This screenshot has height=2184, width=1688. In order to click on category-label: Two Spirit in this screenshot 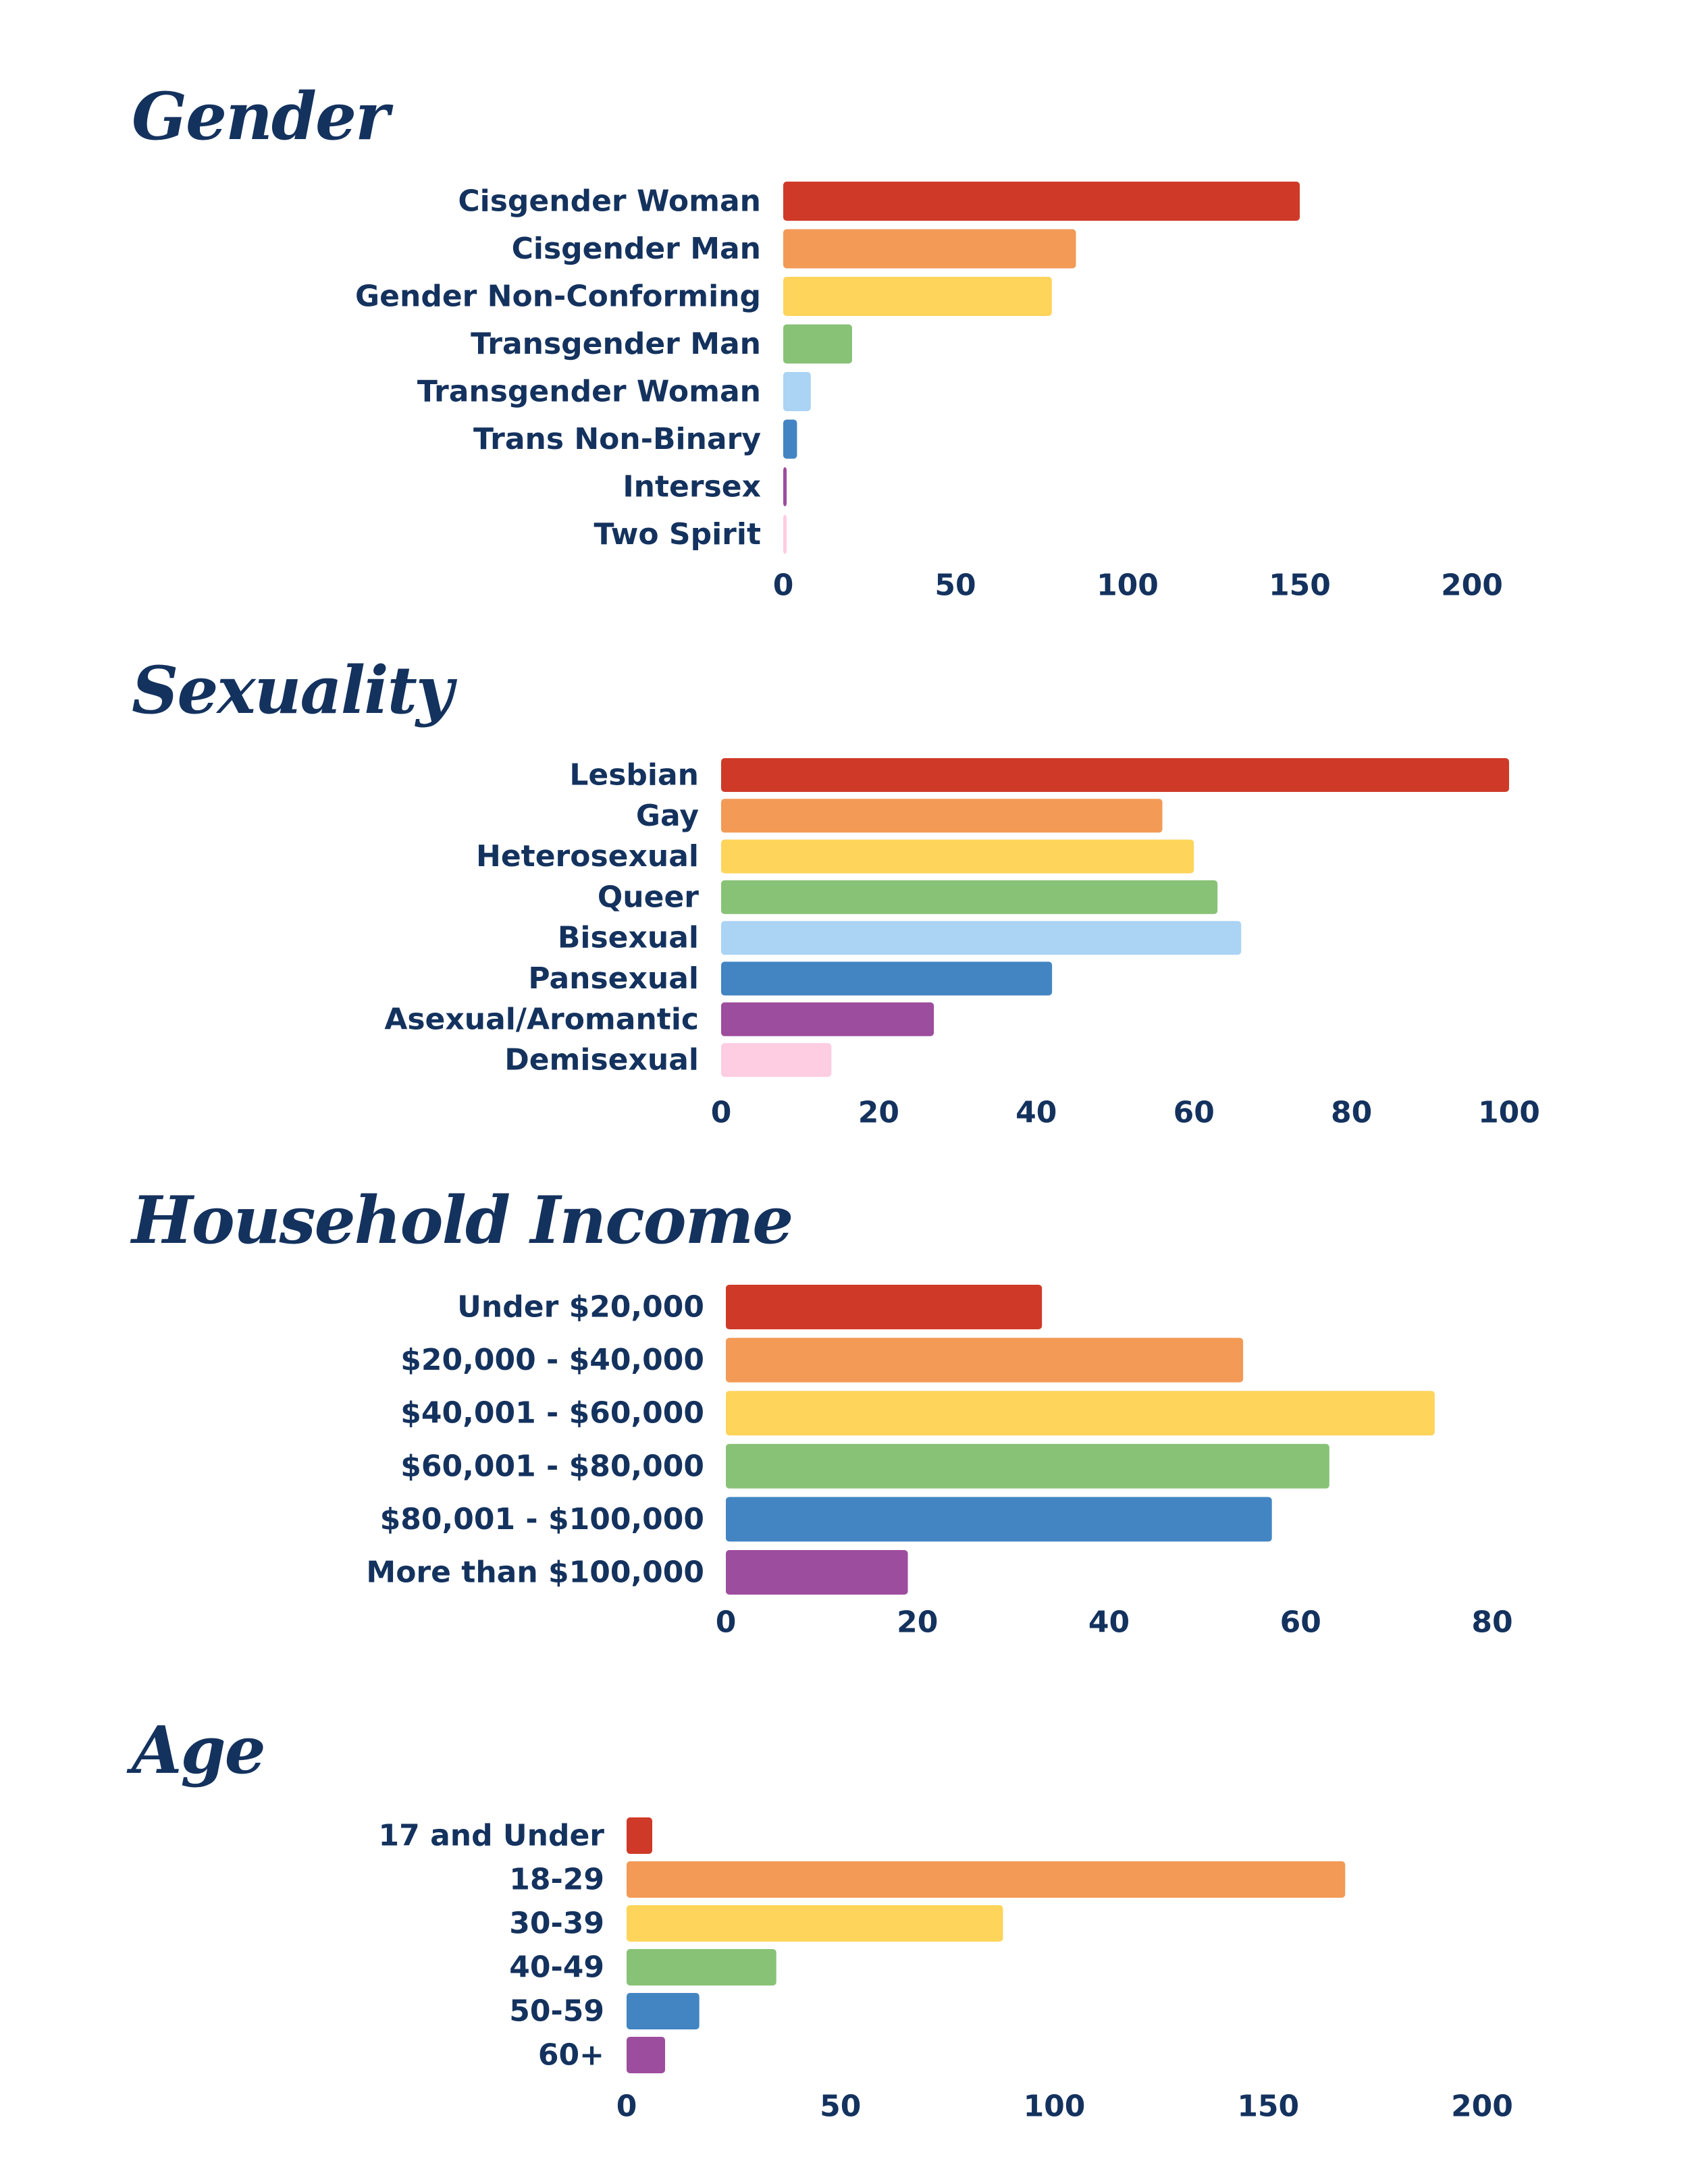, I will do `click(678, 534)`.